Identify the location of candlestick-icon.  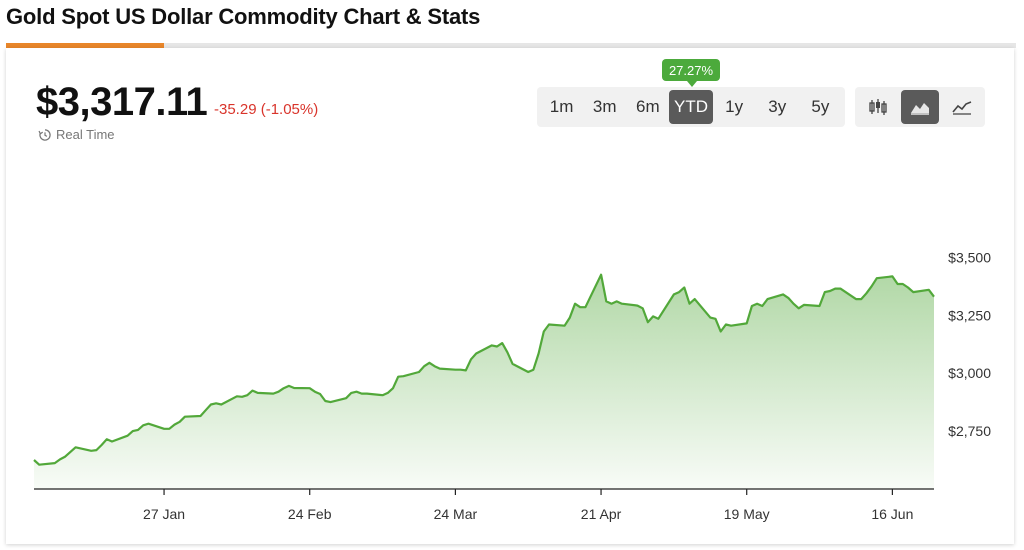
(878, 107).